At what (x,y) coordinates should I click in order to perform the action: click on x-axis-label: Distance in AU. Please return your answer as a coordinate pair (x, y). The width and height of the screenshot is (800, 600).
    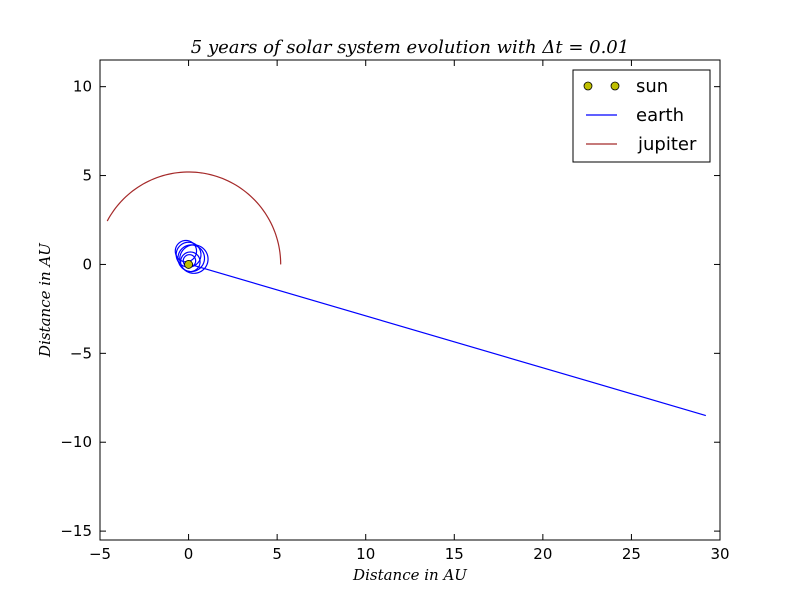
    Looking at the image, I should click on (410, 575).